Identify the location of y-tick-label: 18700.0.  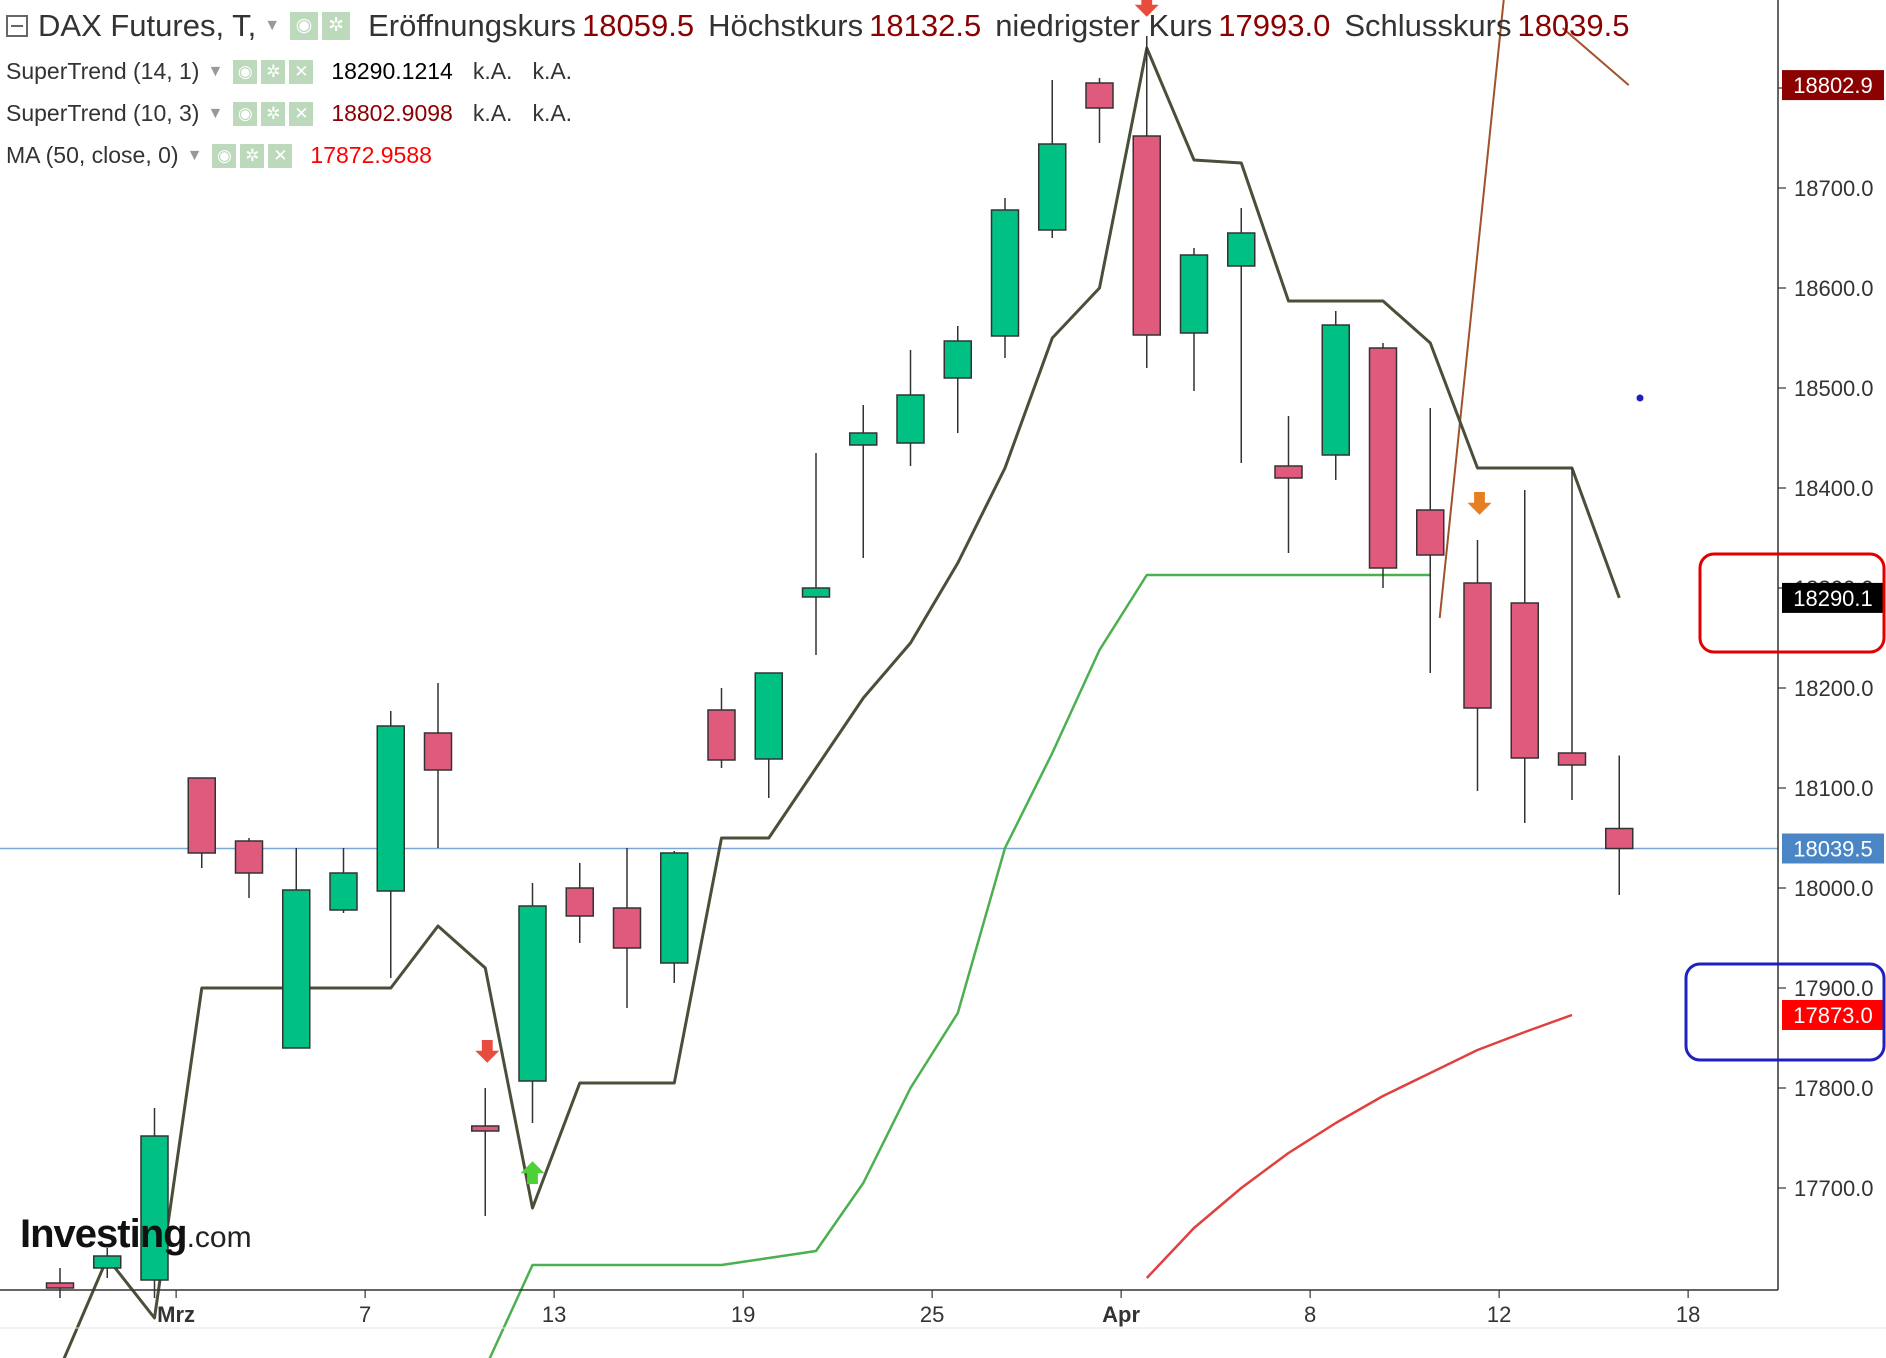
(1834, 188).